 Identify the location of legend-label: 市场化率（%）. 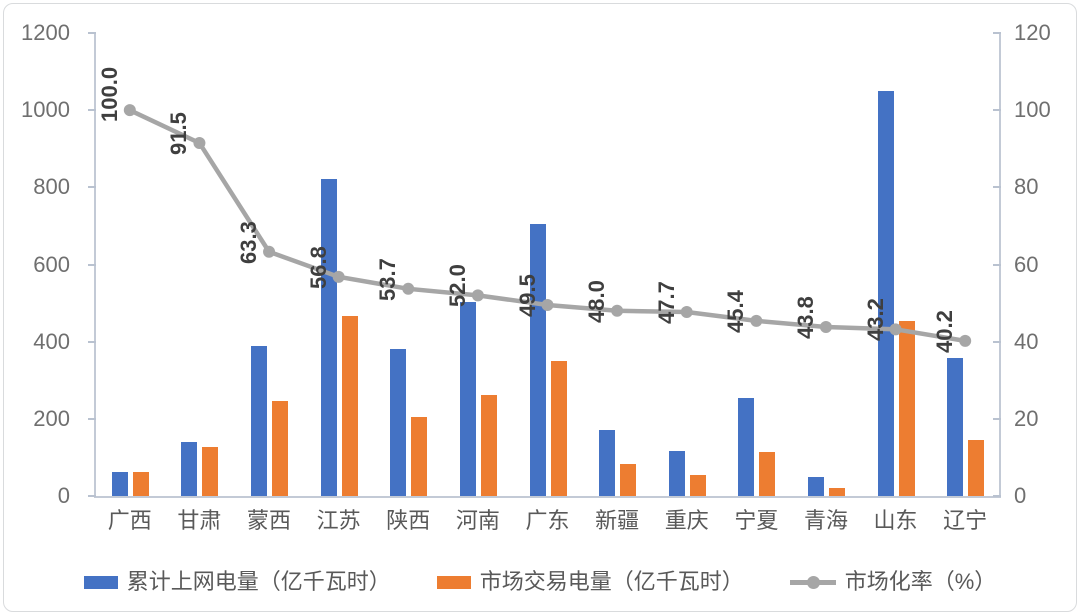
(920, 581).